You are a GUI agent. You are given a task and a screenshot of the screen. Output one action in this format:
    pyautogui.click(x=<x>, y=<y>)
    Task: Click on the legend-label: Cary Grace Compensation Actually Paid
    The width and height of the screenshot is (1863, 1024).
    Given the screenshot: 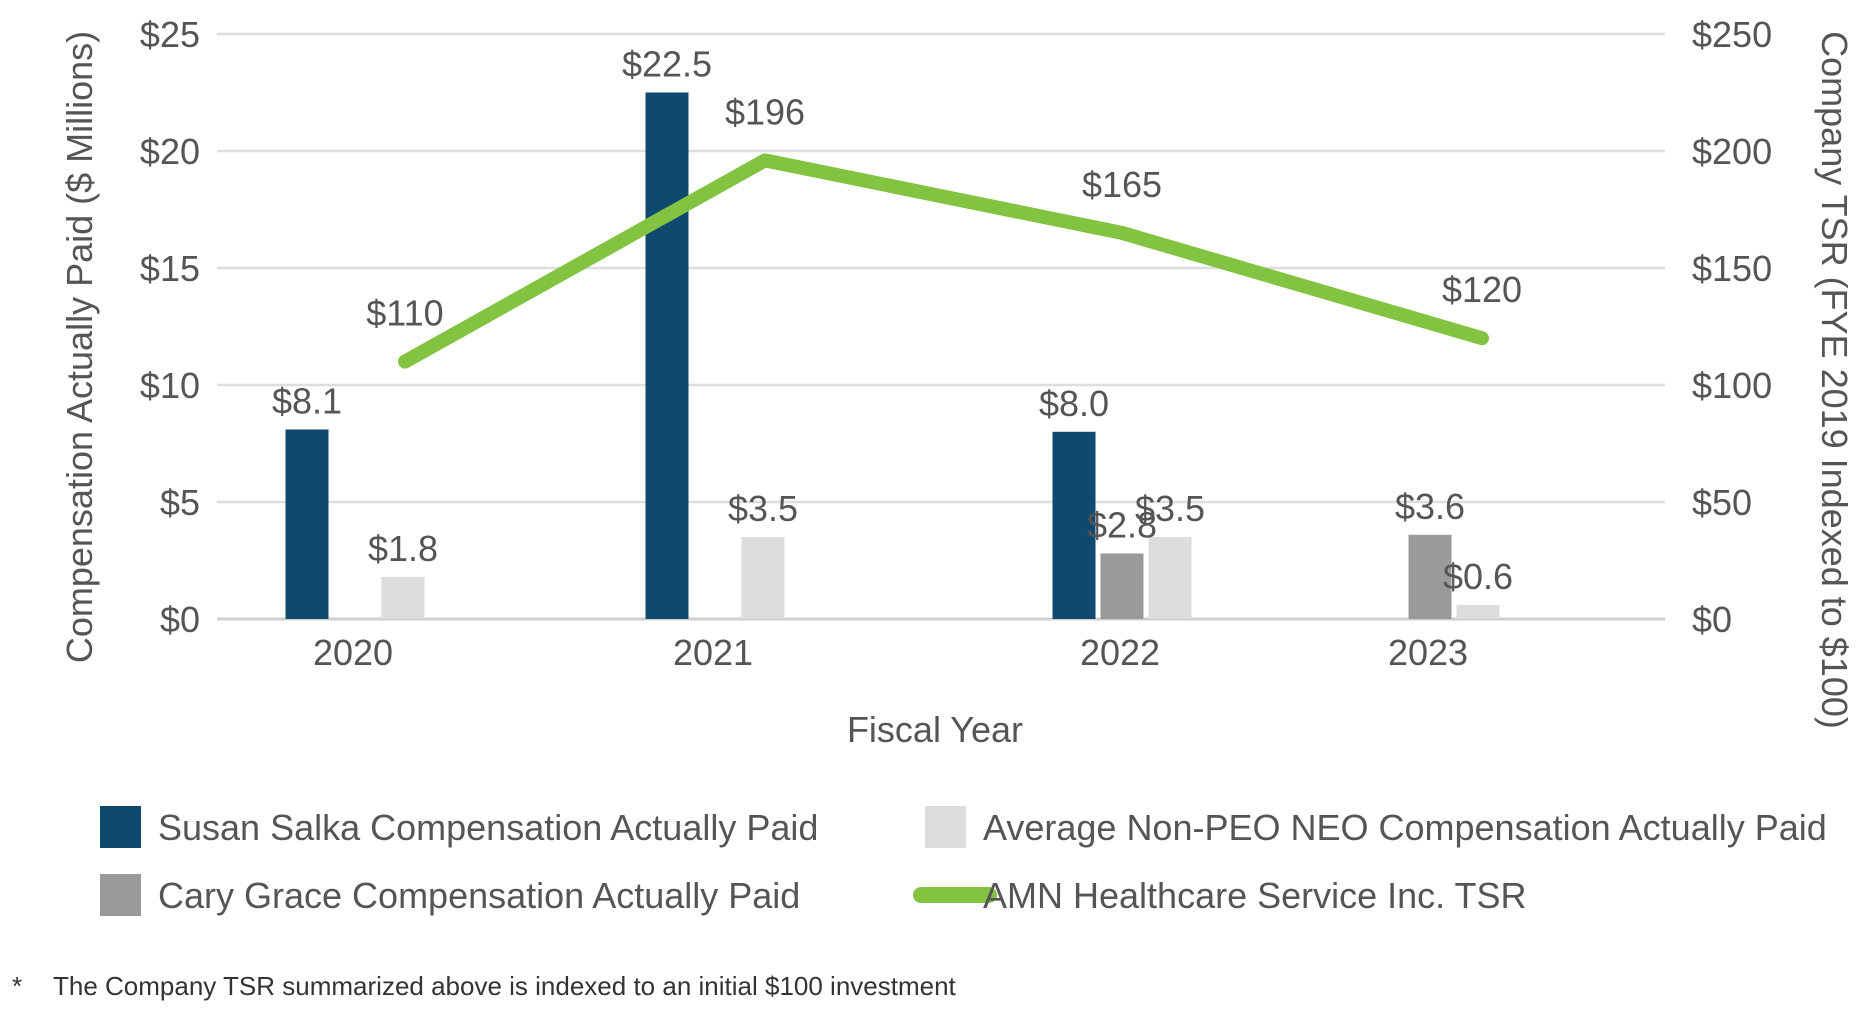 What is the action you would take?
    pyautogui.click(x=479, y=895)
    